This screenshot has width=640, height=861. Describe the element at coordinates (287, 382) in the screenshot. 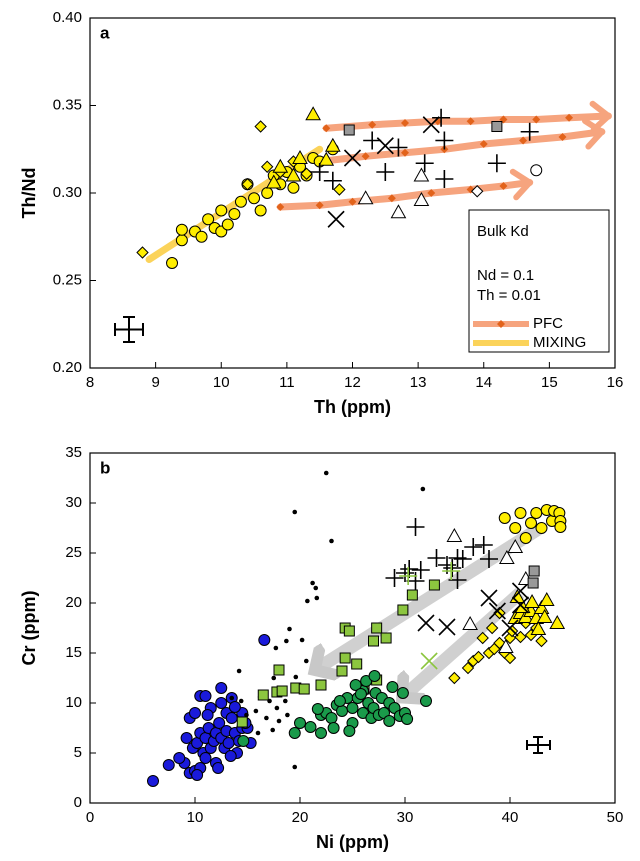

I see `x-tick-label: 11` at that location.